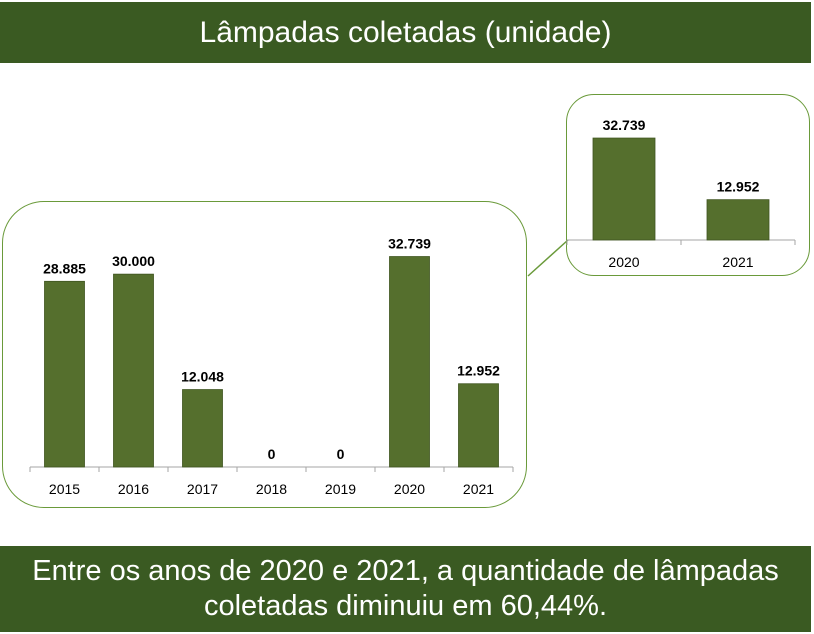 This screenshot has width=814, height=634. I want to click on chart-title: Lâmpadas coletadas (unidade), so click(405, 32).